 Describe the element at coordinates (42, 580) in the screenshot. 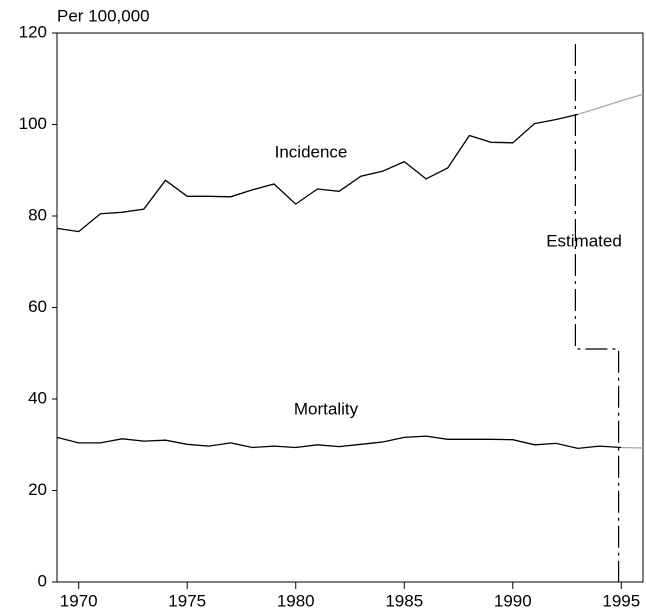

I see `y-tick-label: 0` at that location.